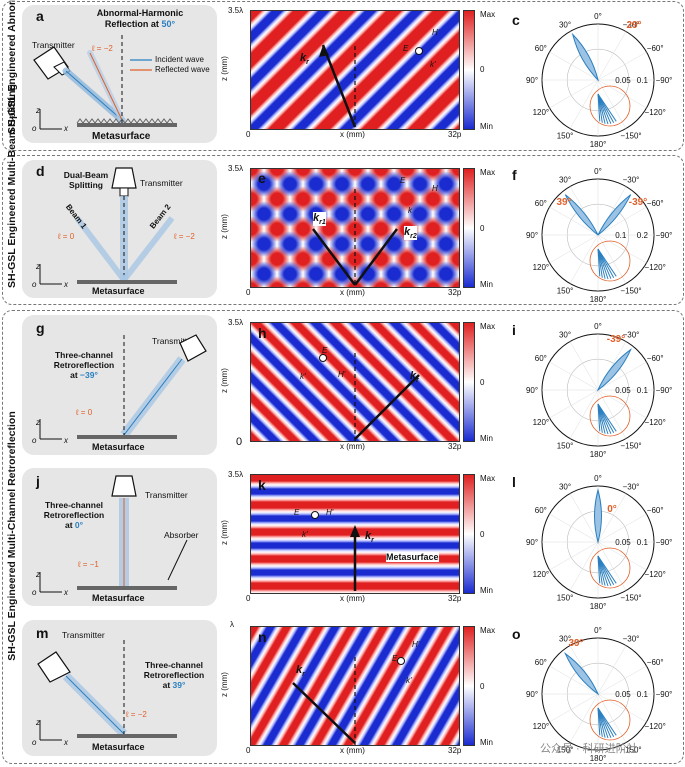  Describe the element at coordinates (488, 14) in the screenshot. I see `colorbar-b-max: Max` at that location.